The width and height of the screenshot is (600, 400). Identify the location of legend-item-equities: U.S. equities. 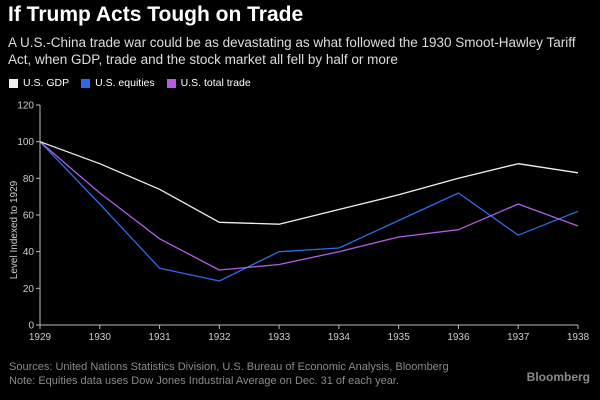
(118, 83).